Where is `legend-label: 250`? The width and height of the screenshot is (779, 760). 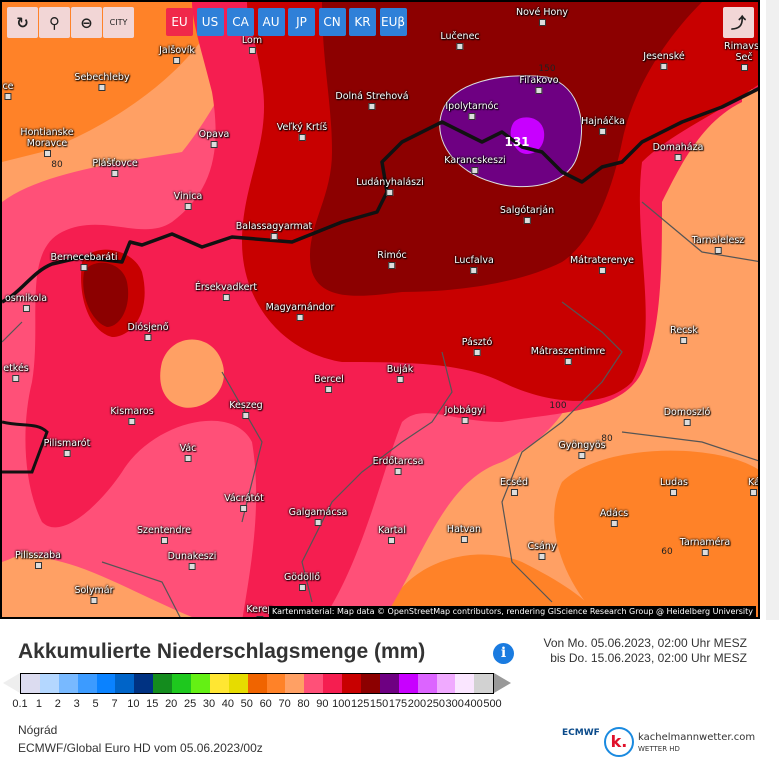 legend-label: 250 is located at coordinates (435, 704).